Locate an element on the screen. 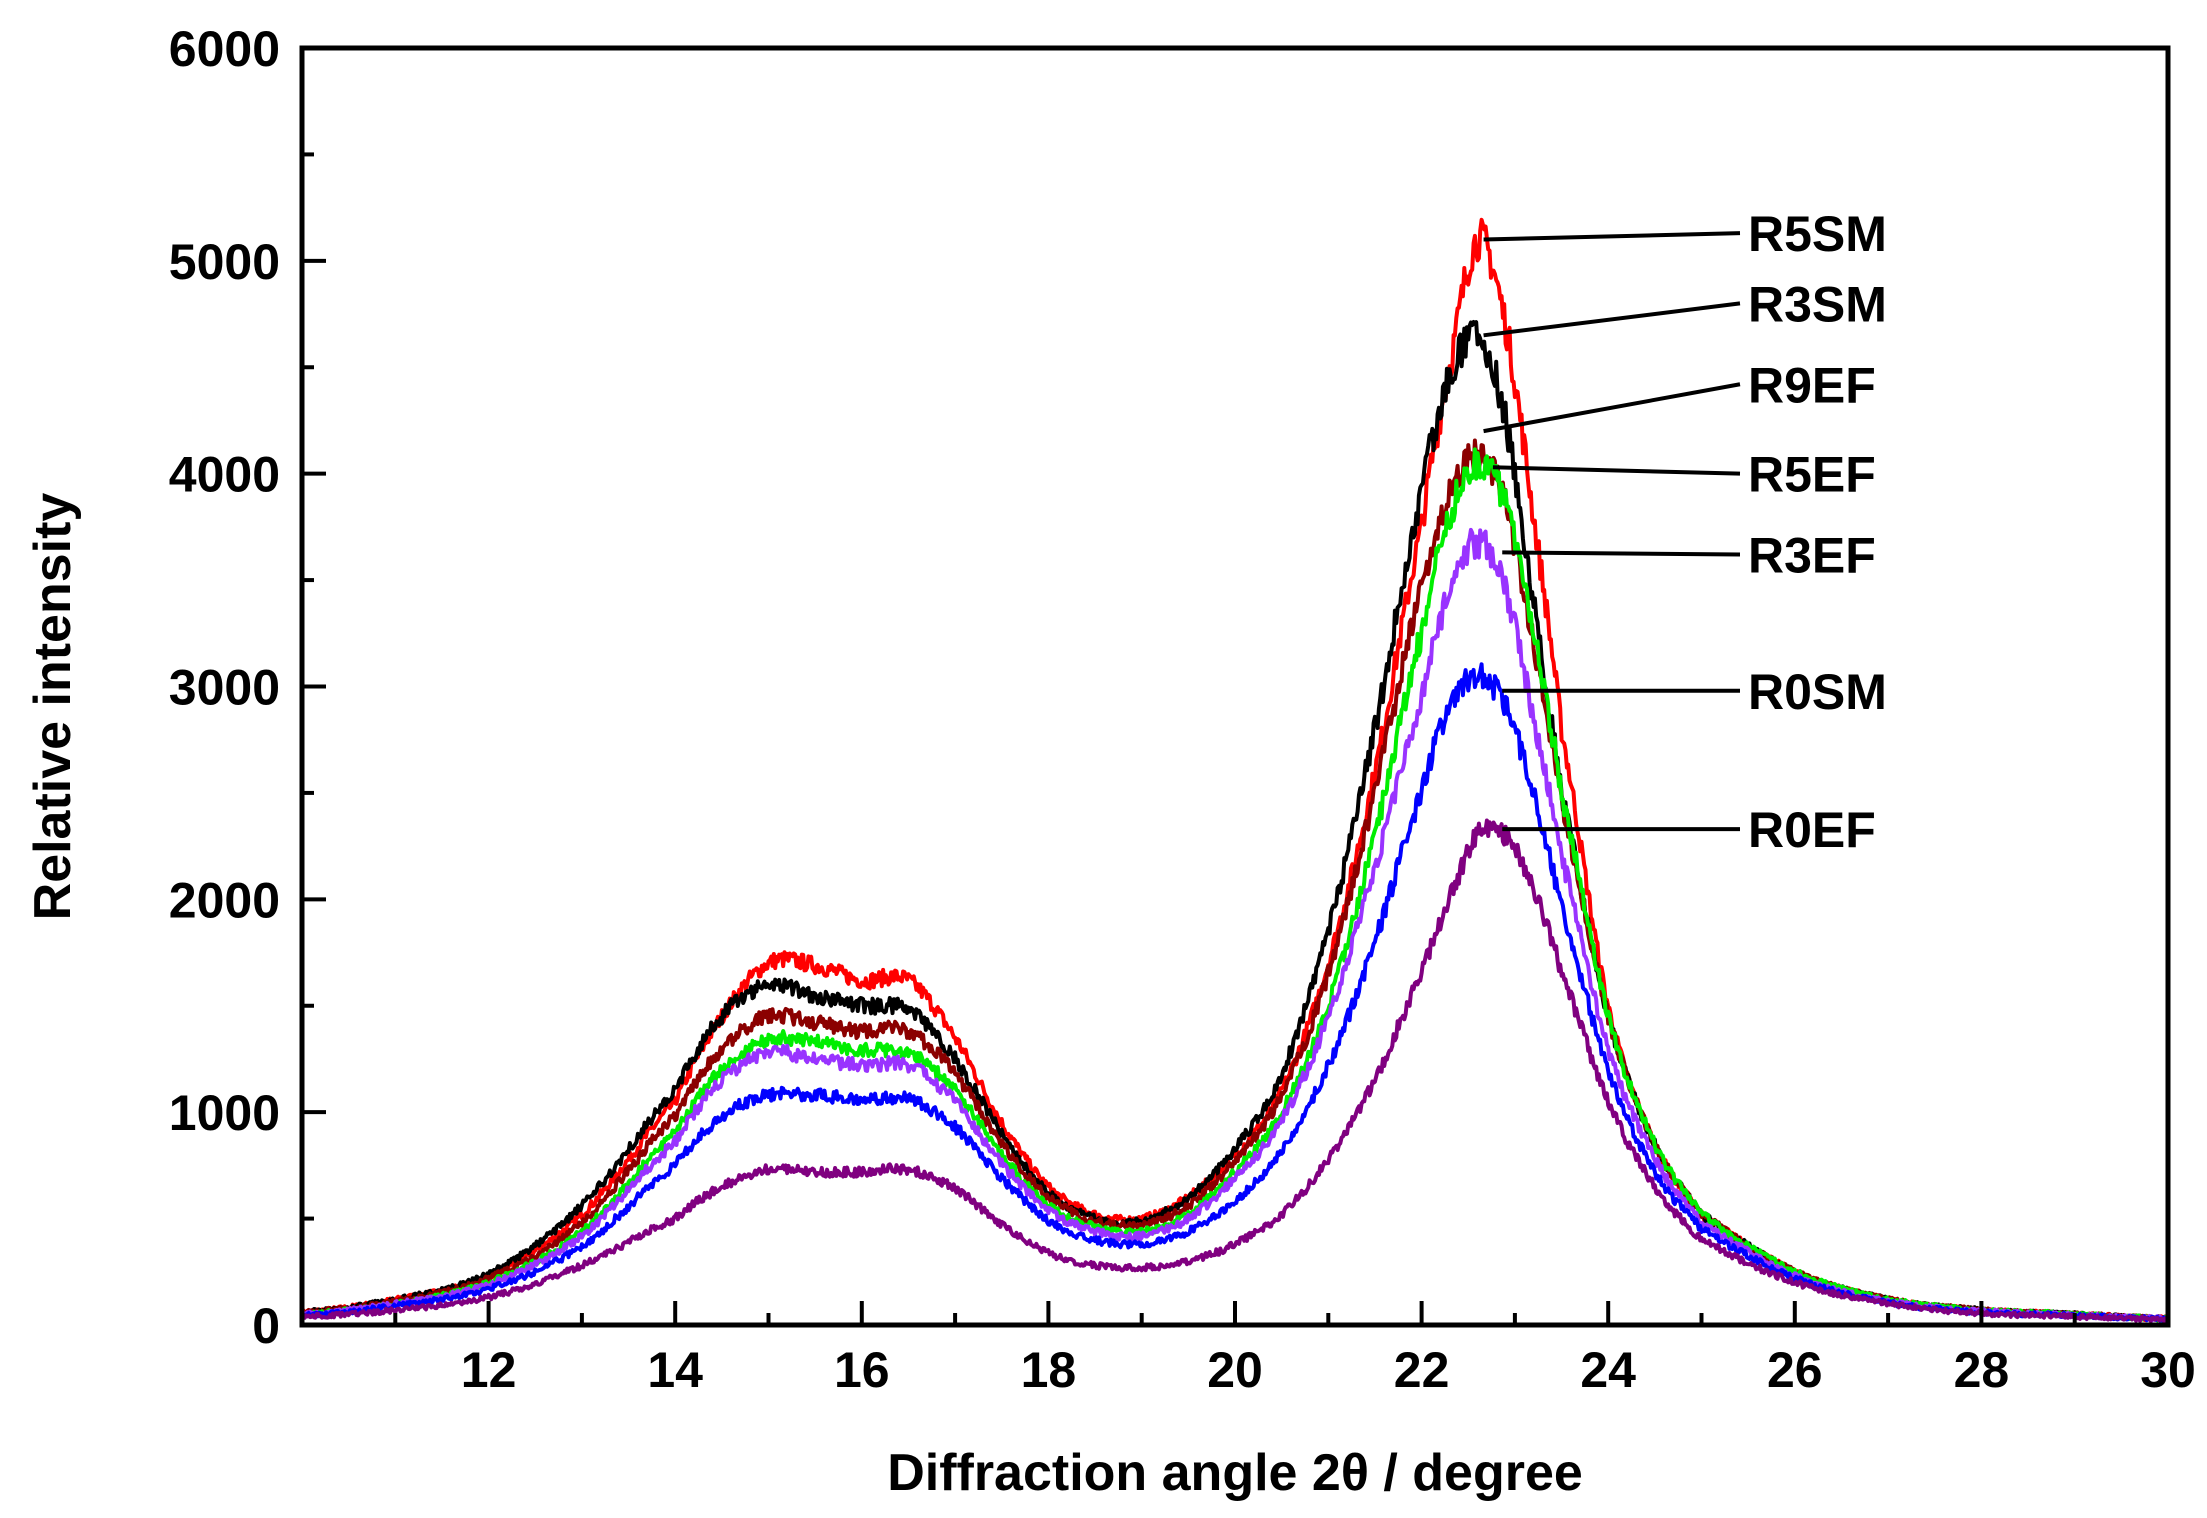  x-tick-label: 30 is located at coordinates (2168, 1370).